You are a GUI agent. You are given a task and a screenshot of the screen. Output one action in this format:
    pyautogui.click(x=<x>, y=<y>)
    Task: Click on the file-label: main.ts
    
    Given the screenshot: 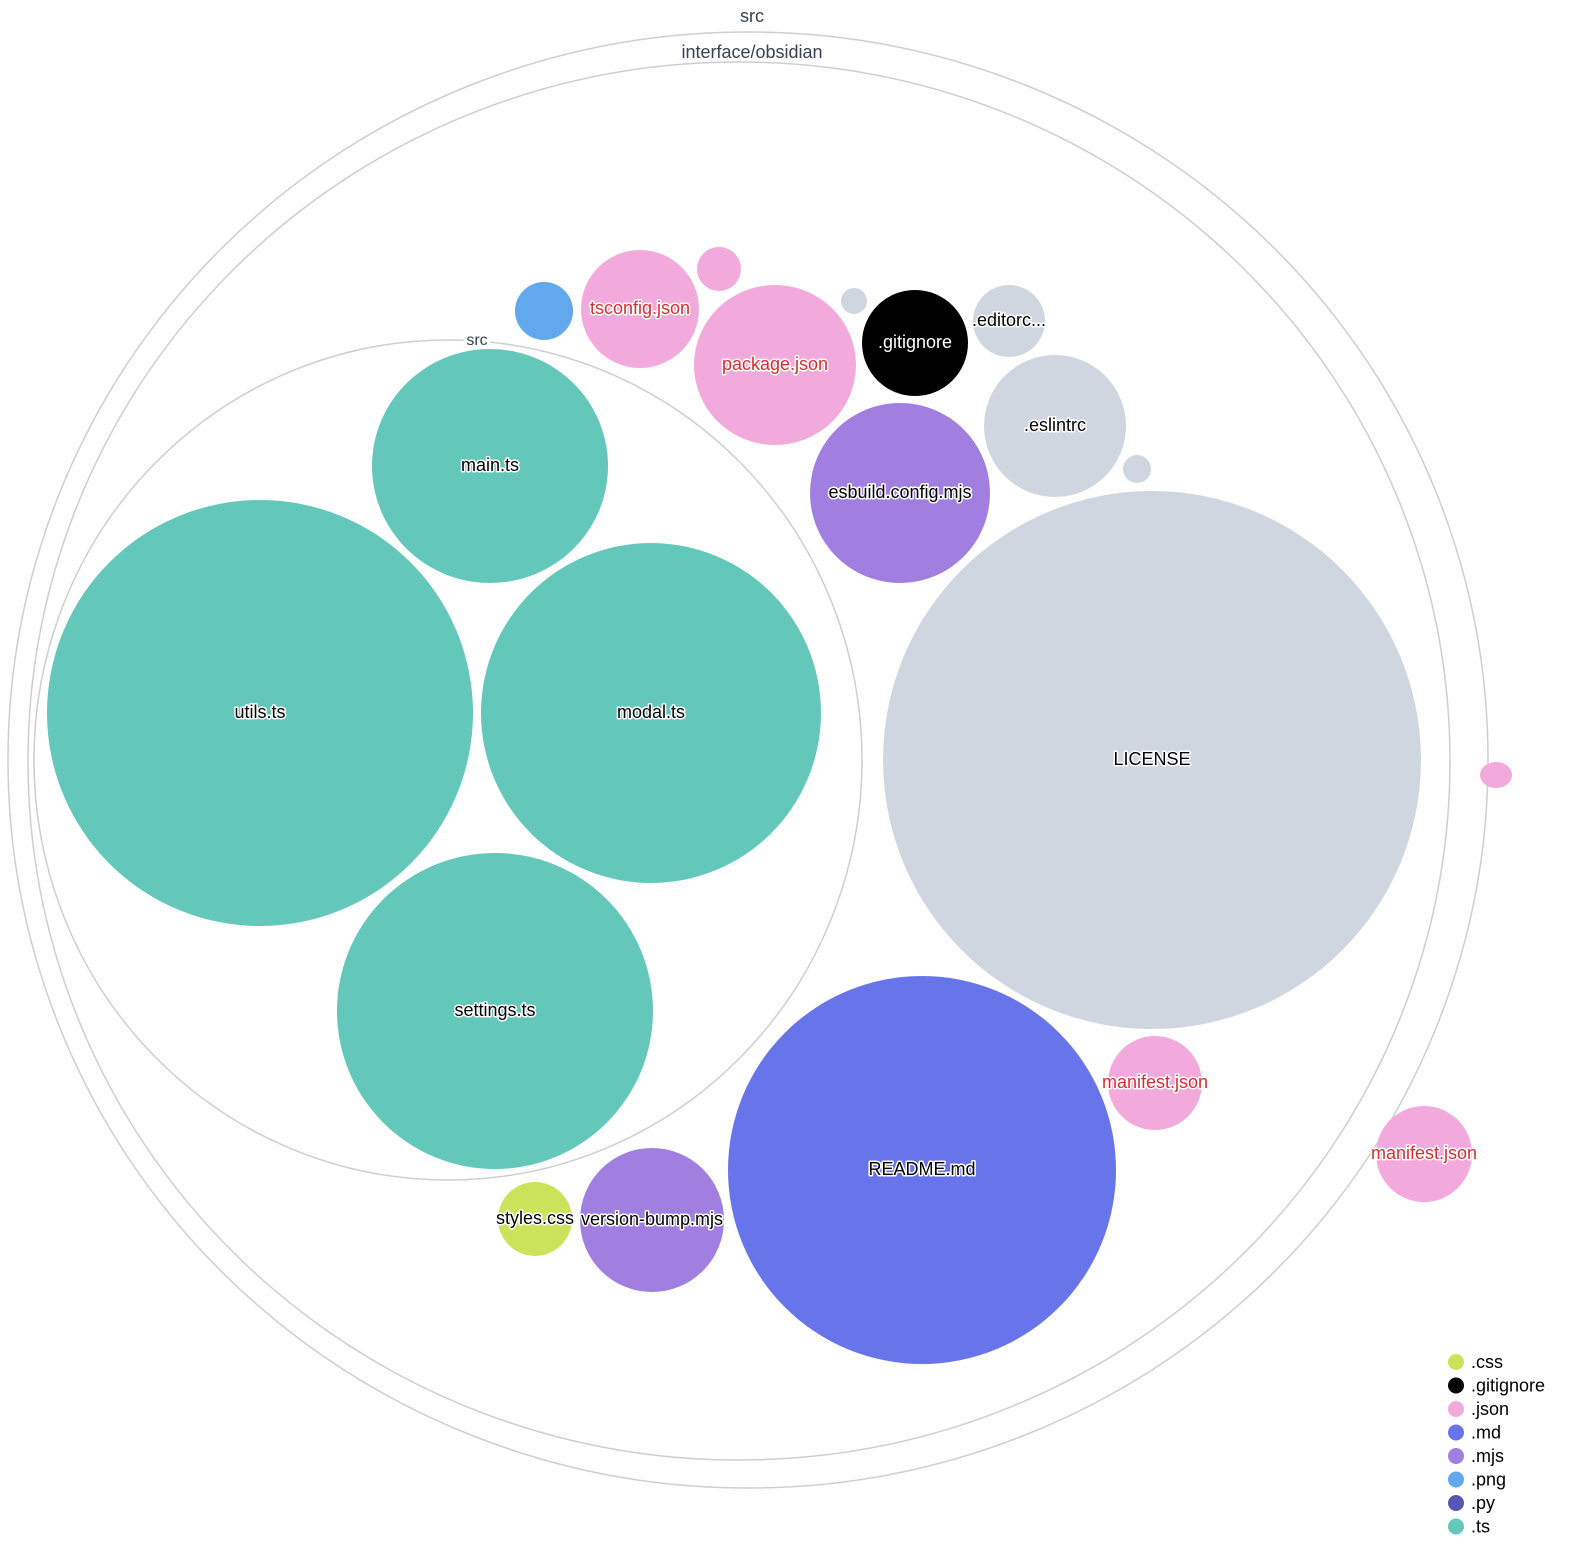 What is the action you would take?
    pyautogui.click(x=490, y=465)
    